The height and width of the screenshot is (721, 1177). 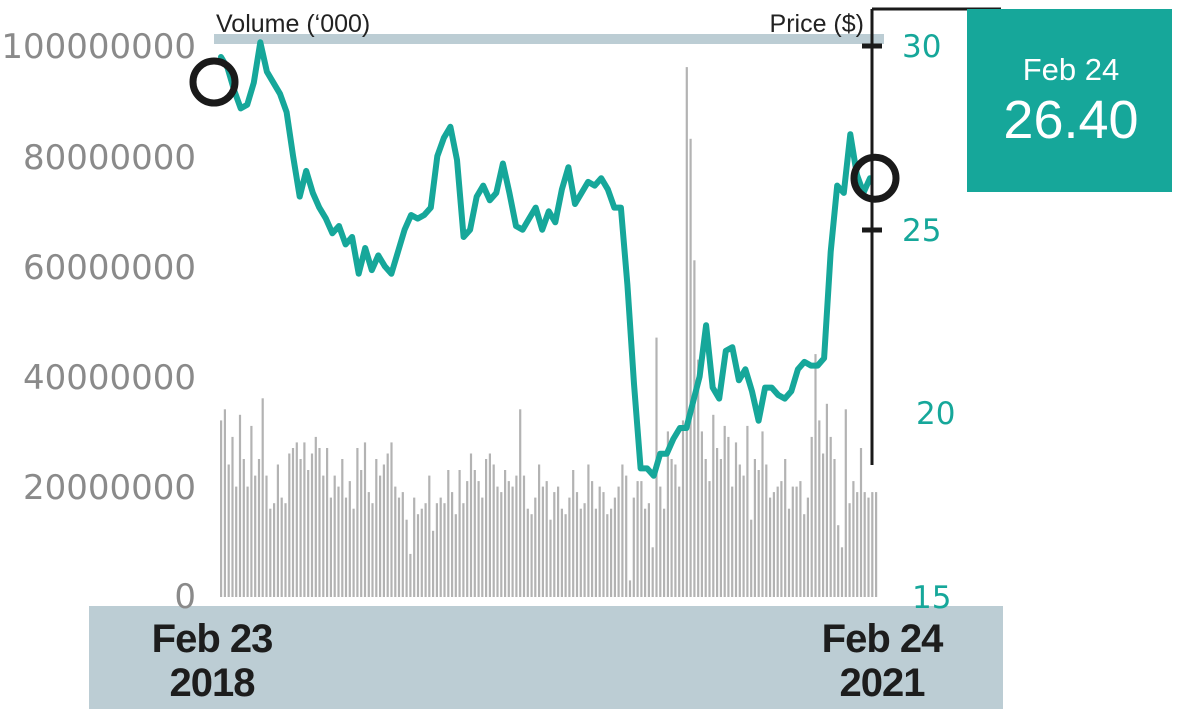 What do you see at coordinates (109, 488) in the screenshot?
I see `volume-tick-1: 20000000` at bounding box center [109, 488].